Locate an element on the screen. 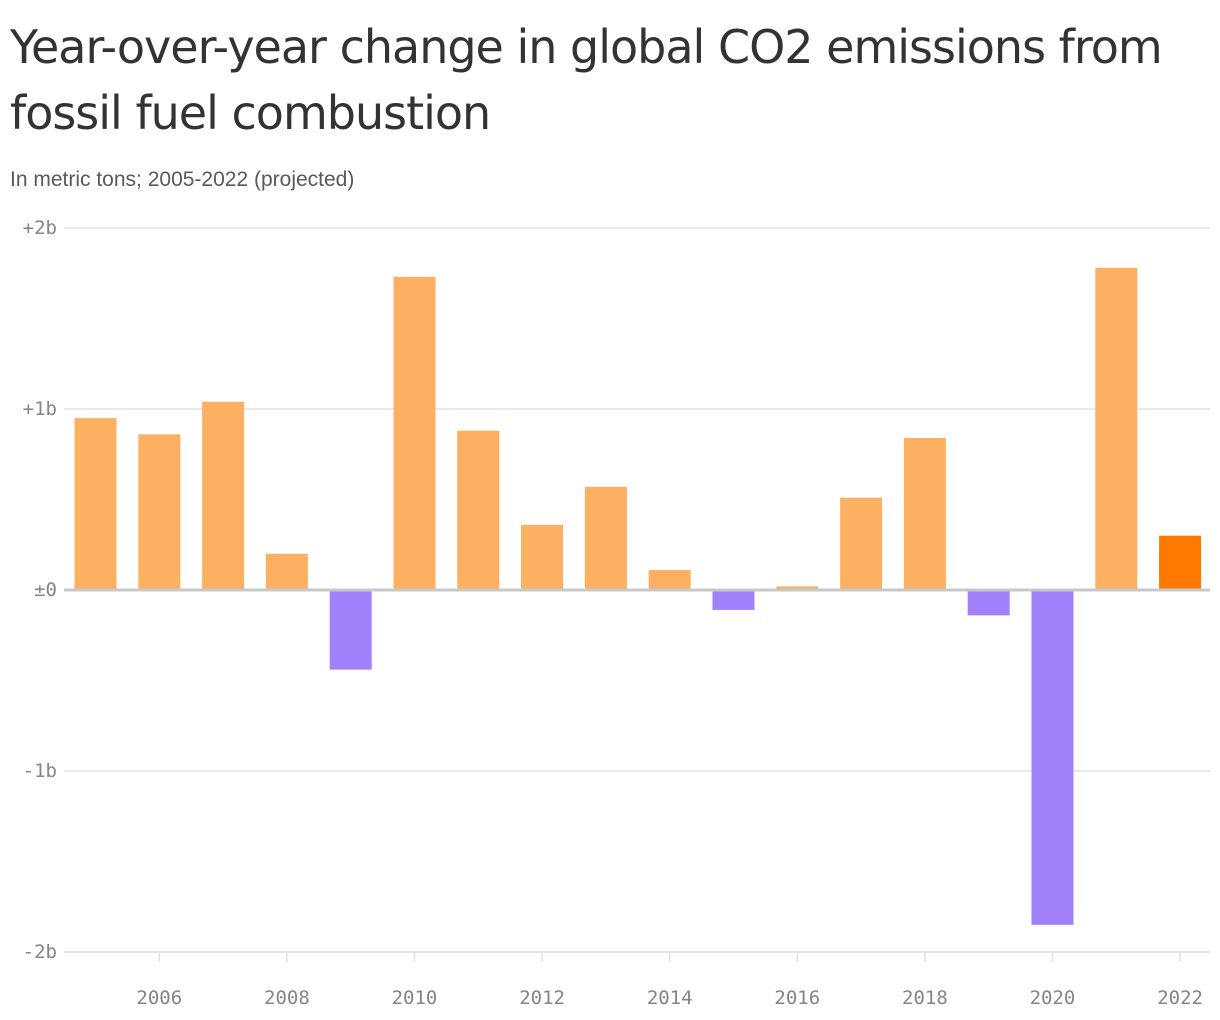  y-tick-label: +1b is located at coordinates (40, 409).